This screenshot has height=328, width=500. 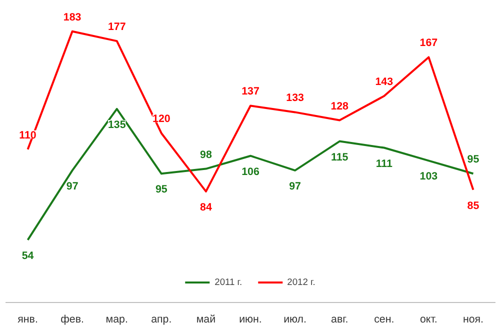 I want to click on x-tick-label: мар., so click(x=117, y=320).